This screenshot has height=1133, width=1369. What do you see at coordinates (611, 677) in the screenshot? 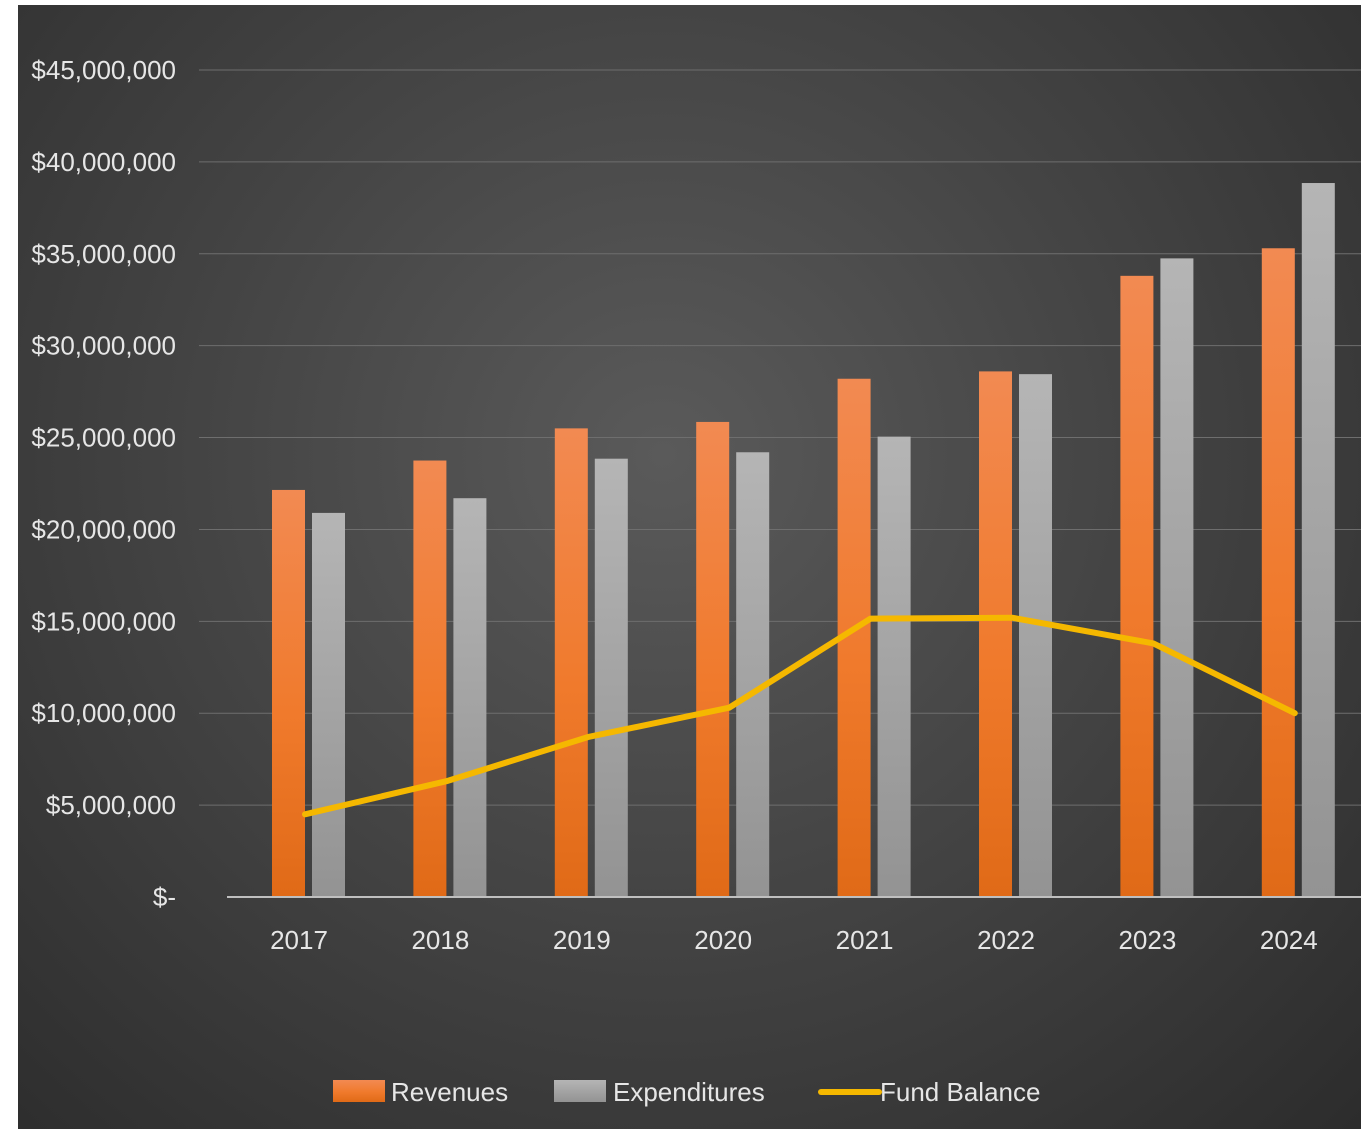
I see `expenditures-bar-2019` at bounding box center [611, 677].